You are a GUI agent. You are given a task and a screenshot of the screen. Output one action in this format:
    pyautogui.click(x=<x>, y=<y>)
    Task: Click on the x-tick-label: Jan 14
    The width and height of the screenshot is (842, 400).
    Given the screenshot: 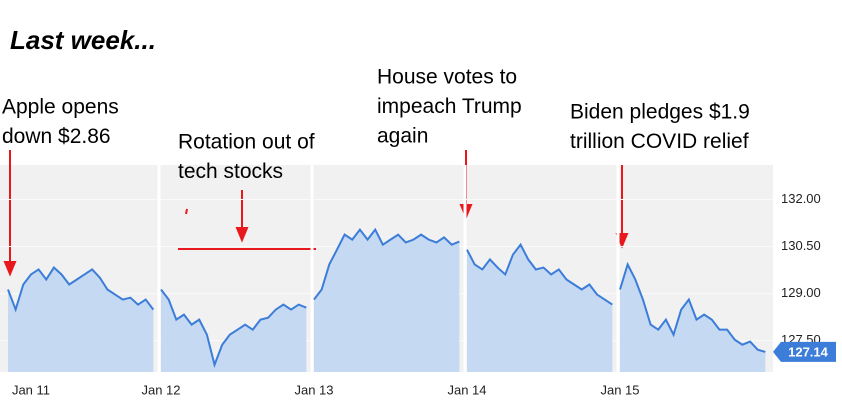 What is the action you would take?
    pyautogui.click(x=466, y=389)
    